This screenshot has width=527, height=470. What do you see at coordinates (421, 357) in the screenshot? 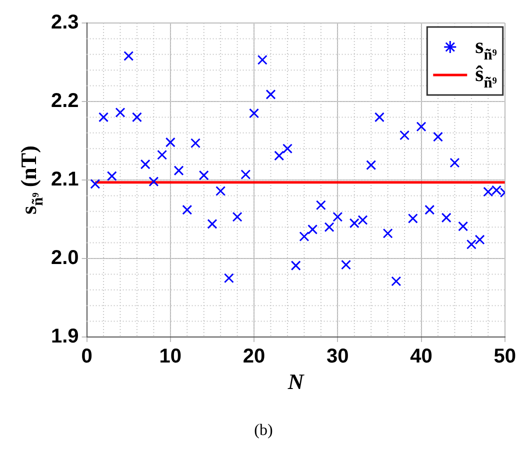
I see `x-tick-label: 40` at bounding box center [421, 357].